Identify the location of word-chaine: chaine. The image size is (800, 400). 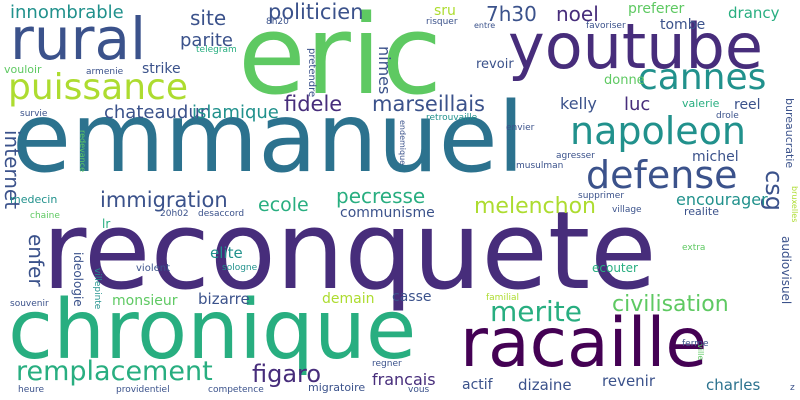
(45, 216).